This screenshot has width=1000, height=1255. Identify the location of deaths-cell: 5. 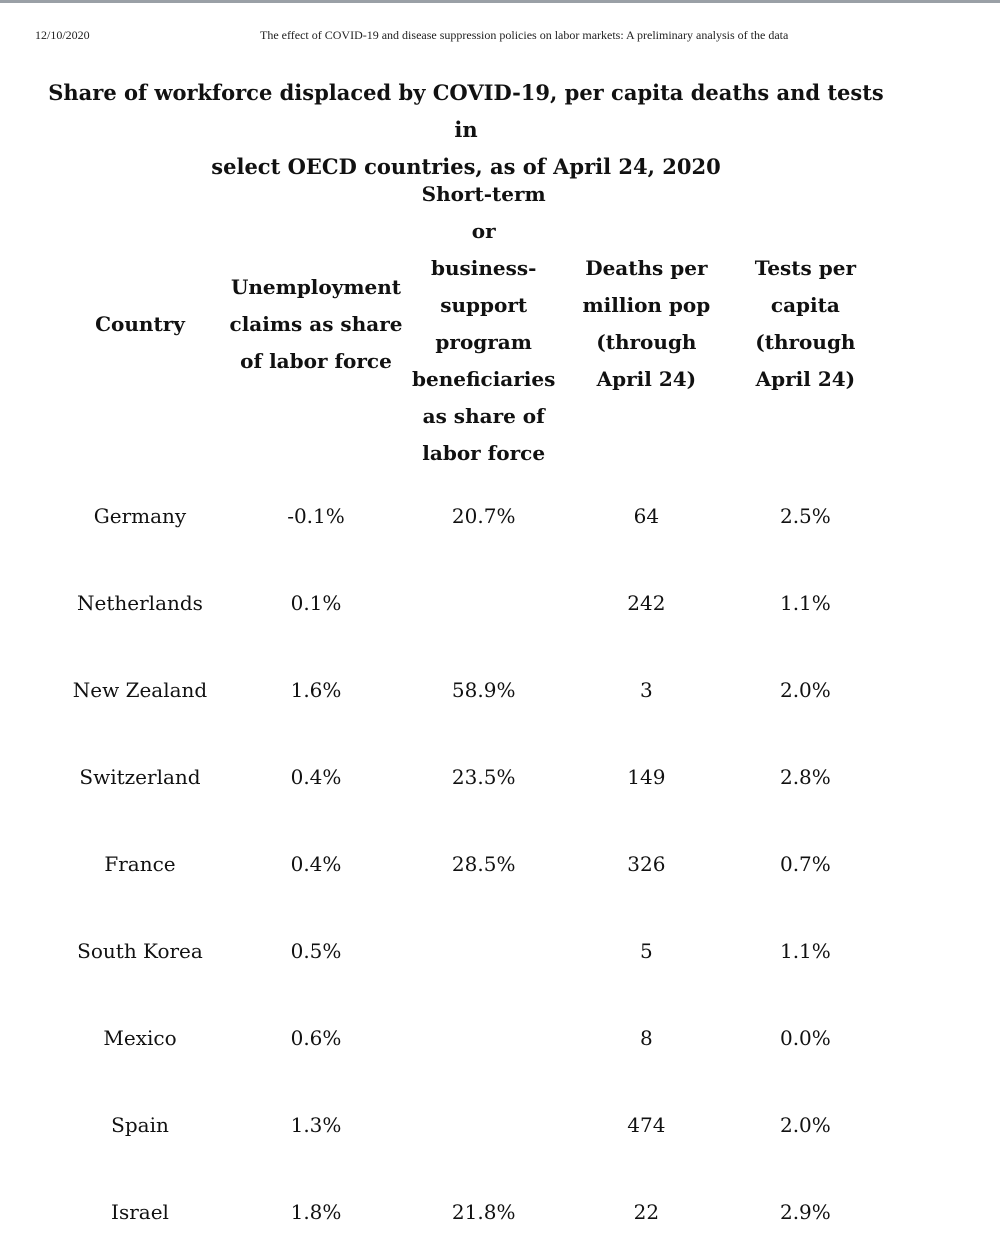
(646, 950).